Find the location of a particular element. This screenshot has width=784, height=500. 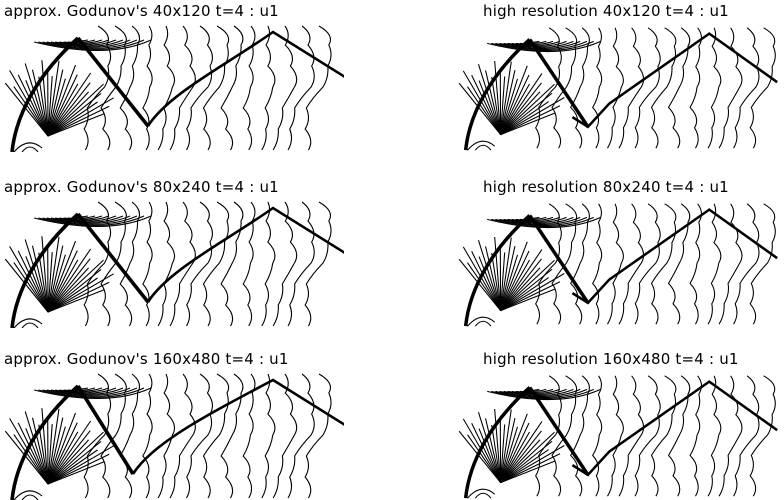

panel-approx-40x120: approx. Godunov's 40x120 t=4 : u1 is located at coordinates (174, 77).